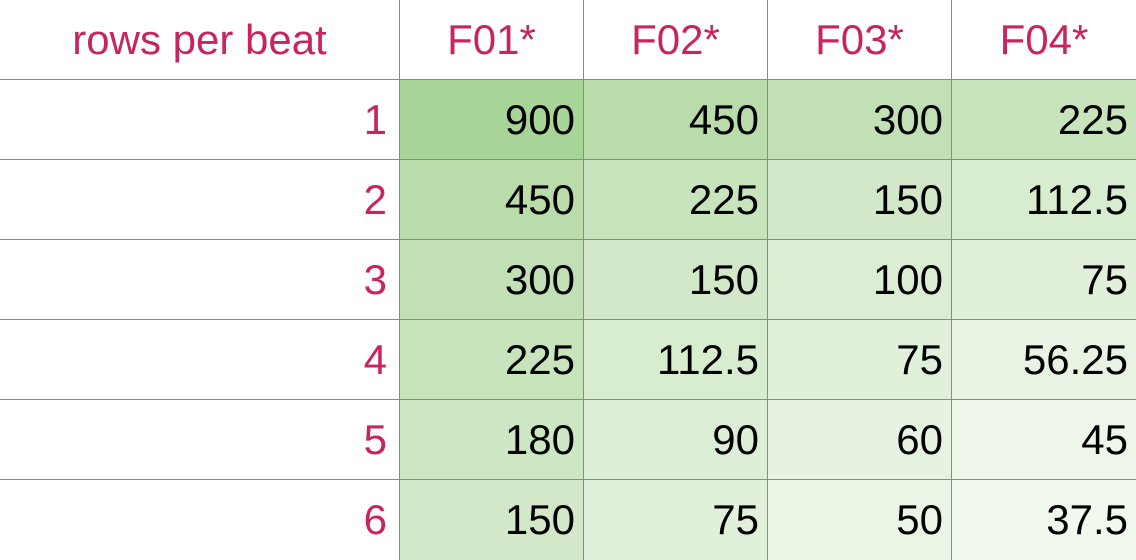  Describe the element at coordinates (860, 280) in the screenshot. I see `table-cell: 100` at that location.